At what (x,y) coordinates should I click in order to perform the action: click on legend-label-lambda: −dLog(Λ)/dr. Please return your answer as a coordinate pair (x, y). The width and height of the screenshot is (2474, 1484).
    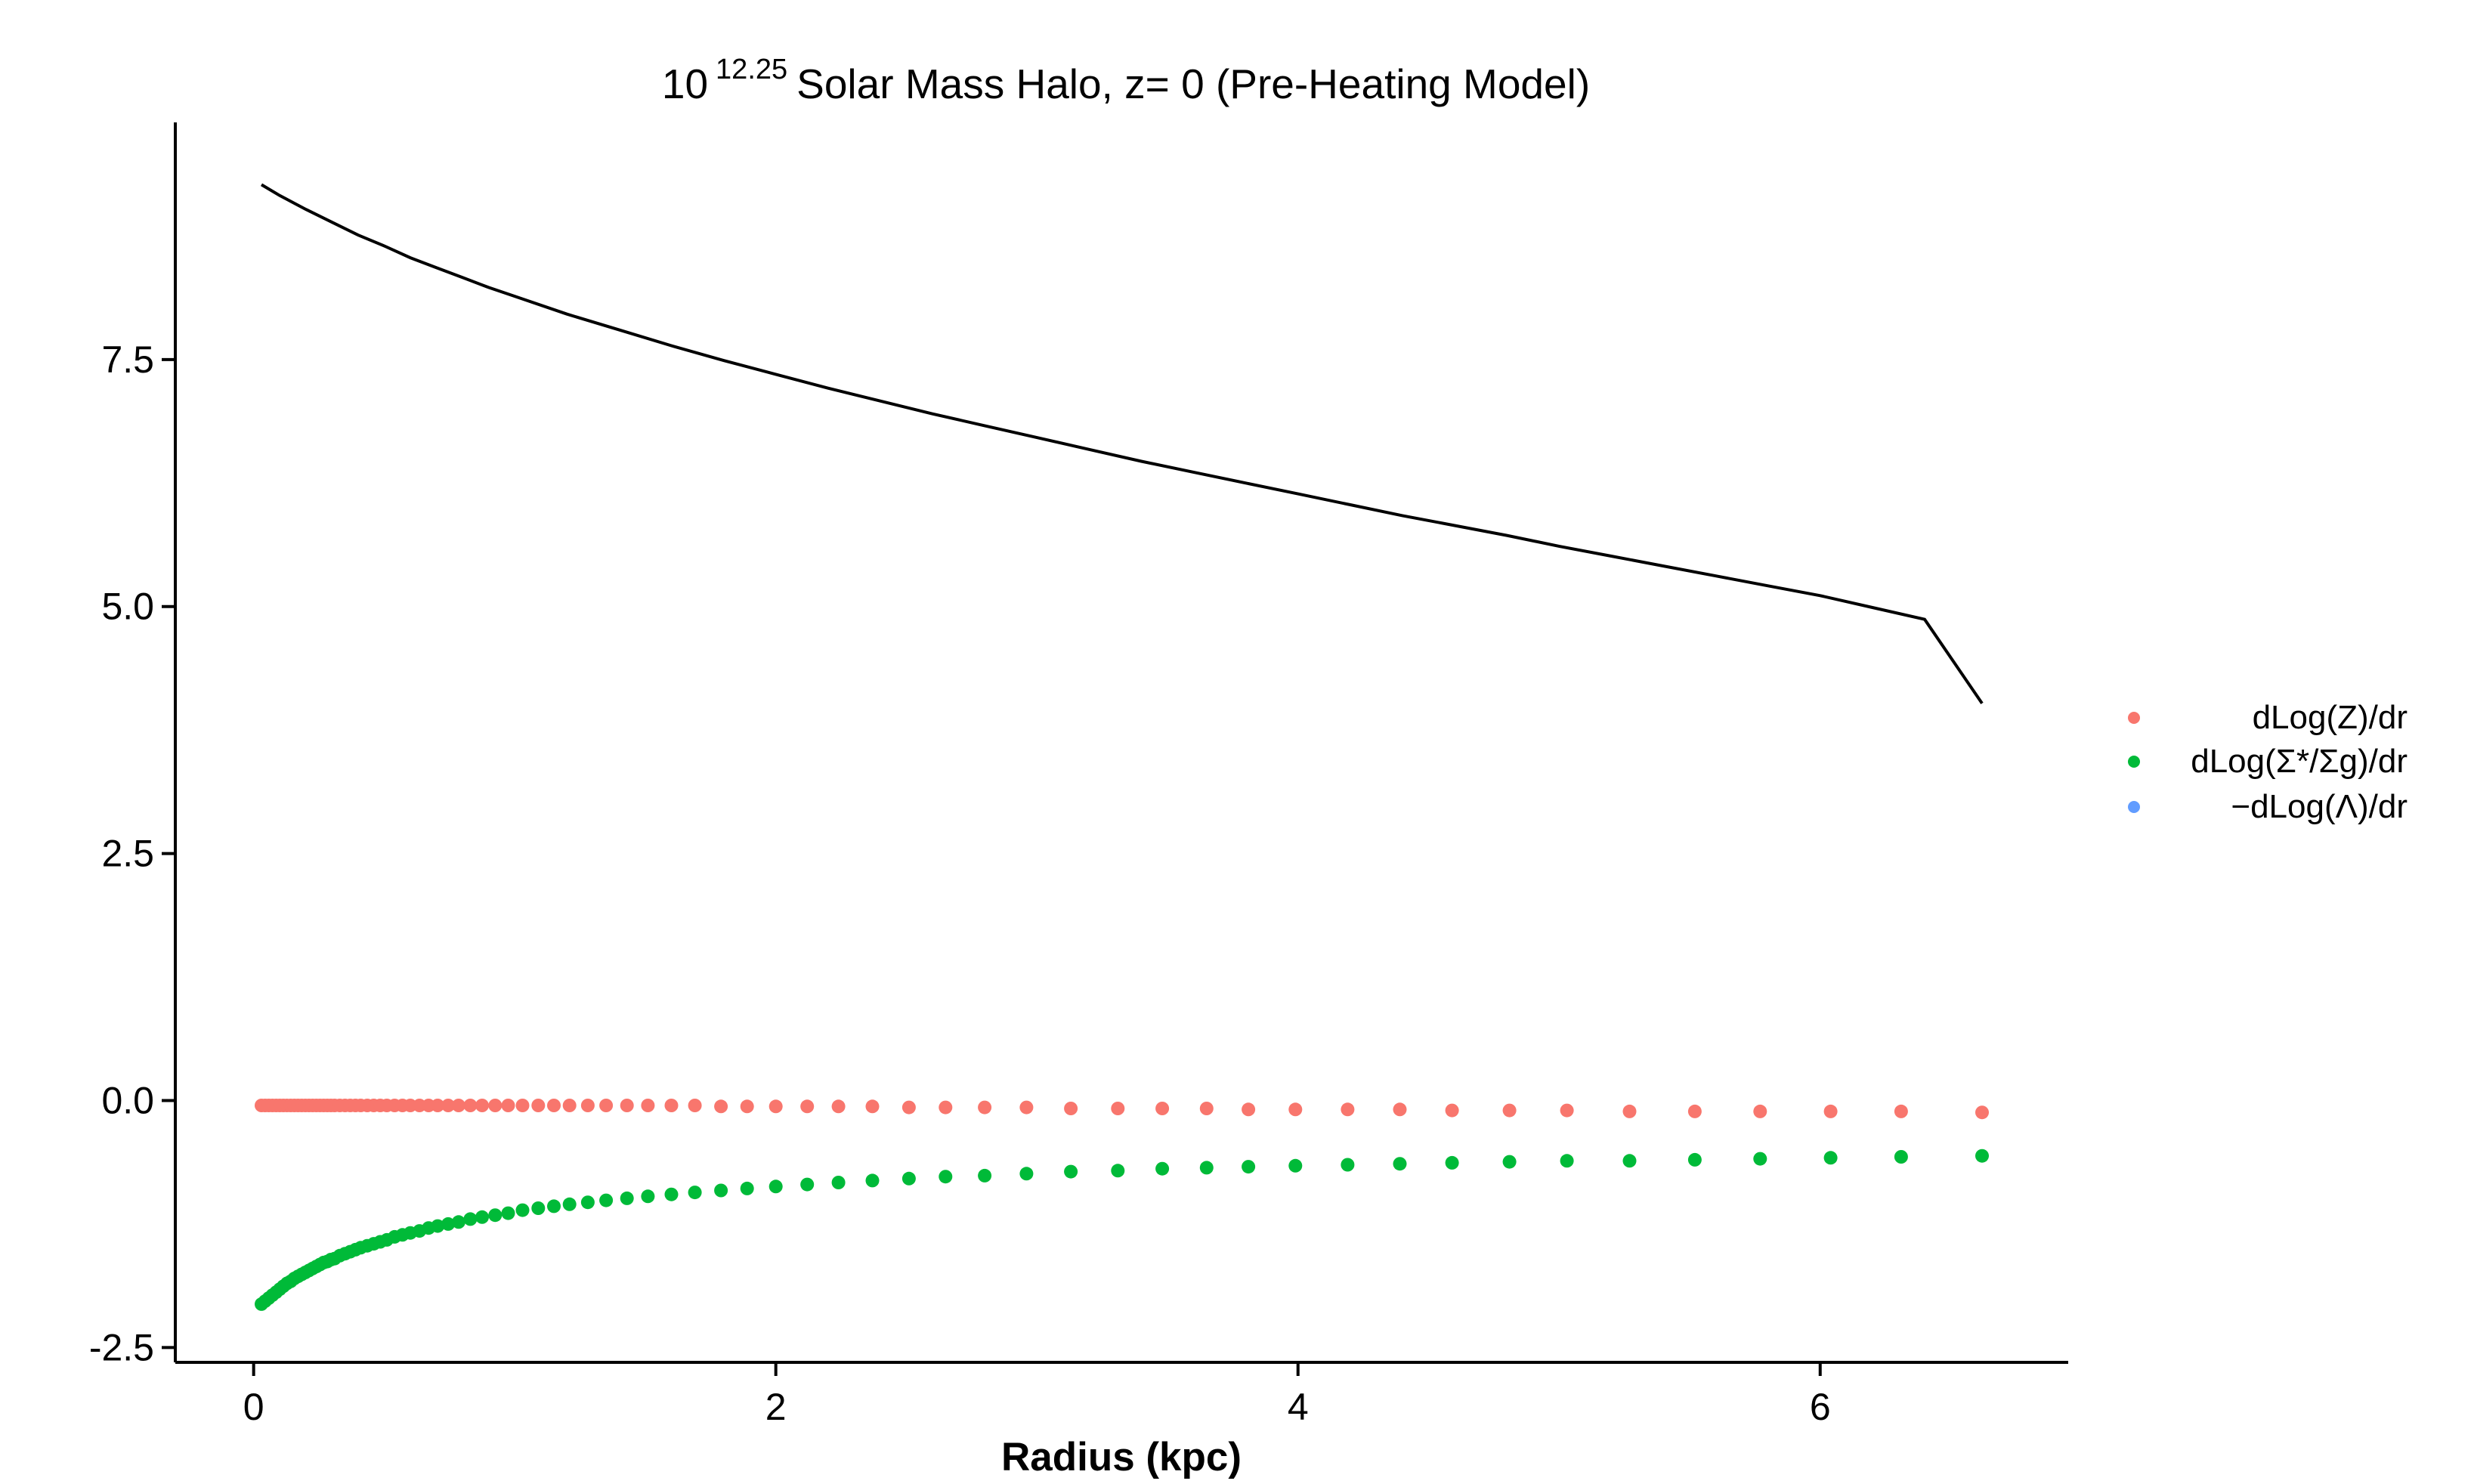
    Looking at the image, I should click on (2319, 807).